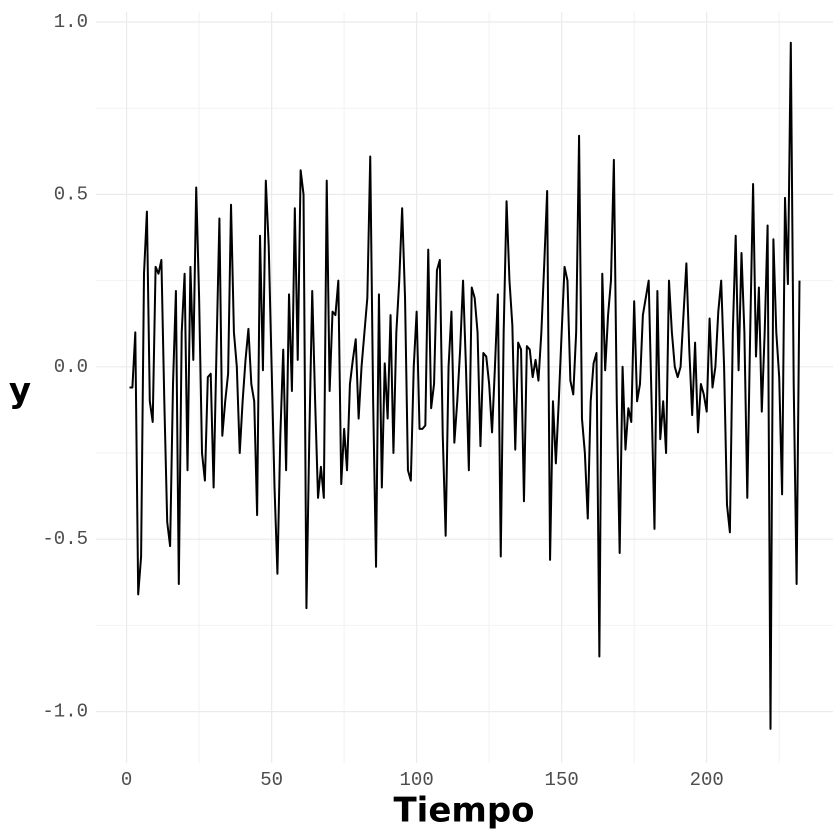 This screenshot has height=840, width=840. Describe the element at coordinates (71, 367) in the screenshot. I see `y-tick-label: 0.0` at that location.